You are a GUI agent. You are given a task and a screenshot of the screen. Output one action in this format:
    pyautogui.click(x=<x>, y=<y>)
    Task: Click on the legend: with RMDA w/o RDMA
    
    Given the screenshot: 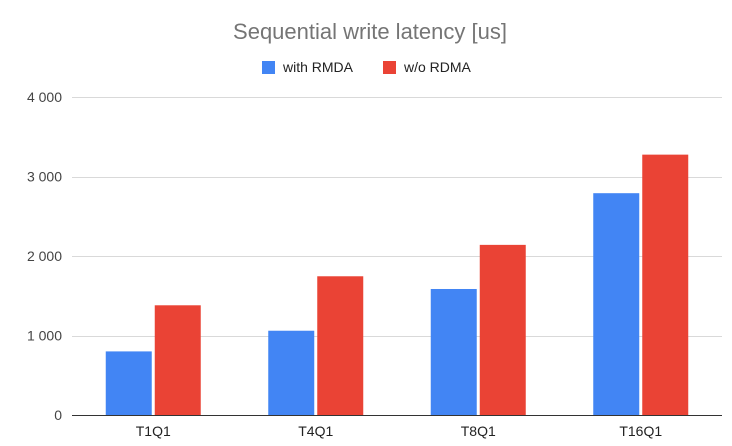 What is the action you would take?
    pyautogui.click(x=367, y=67)
    